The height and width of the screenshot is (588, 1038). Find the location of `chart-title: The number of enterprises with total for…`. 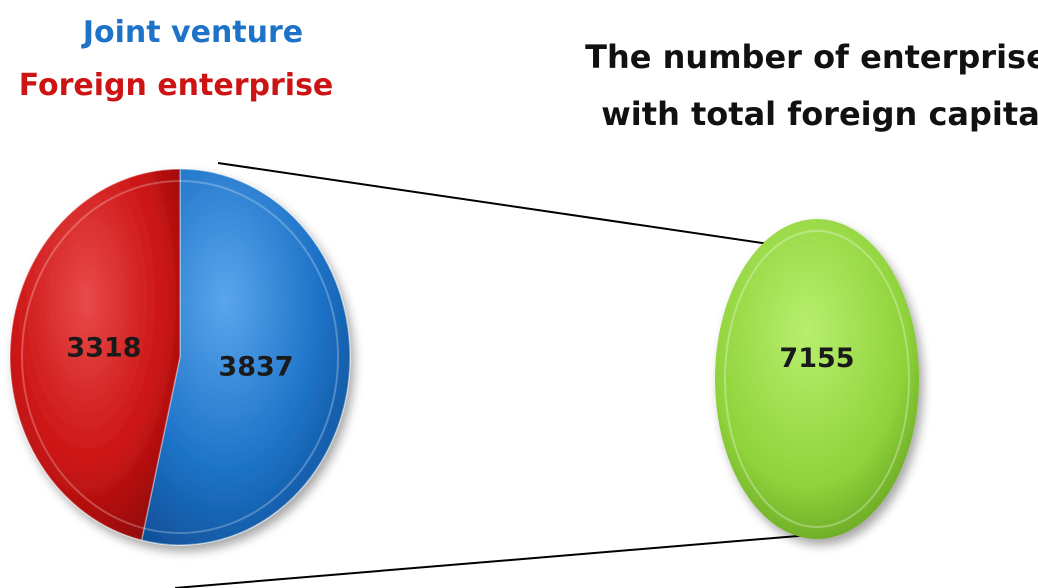

chart-title: The number of enterprises with total for… is located at coordinates (811, 85).